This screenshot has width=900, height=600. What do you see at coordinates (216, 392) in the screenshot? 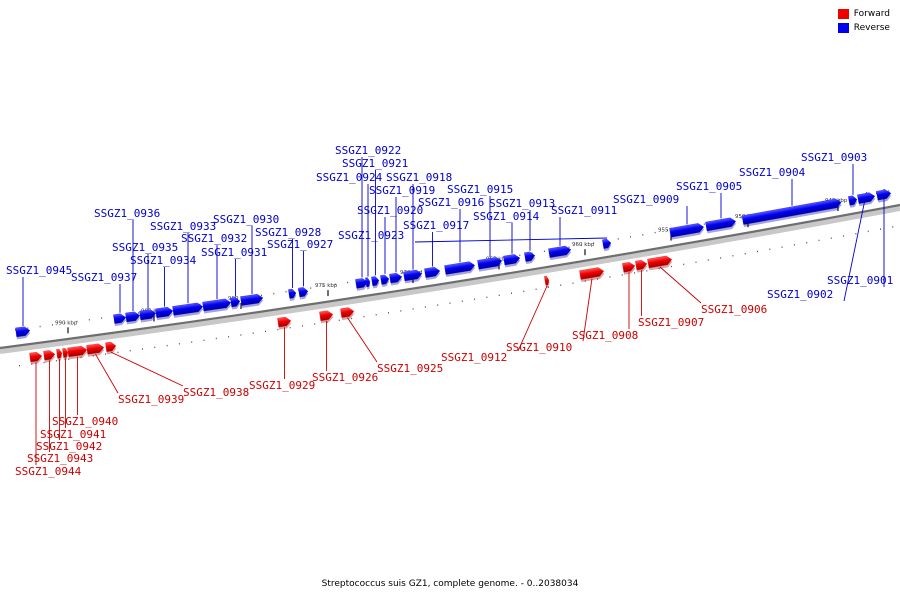
I see `gene-label-SSGZ1_0938: SSGZ1_0938` at bounding box center [216, 392].